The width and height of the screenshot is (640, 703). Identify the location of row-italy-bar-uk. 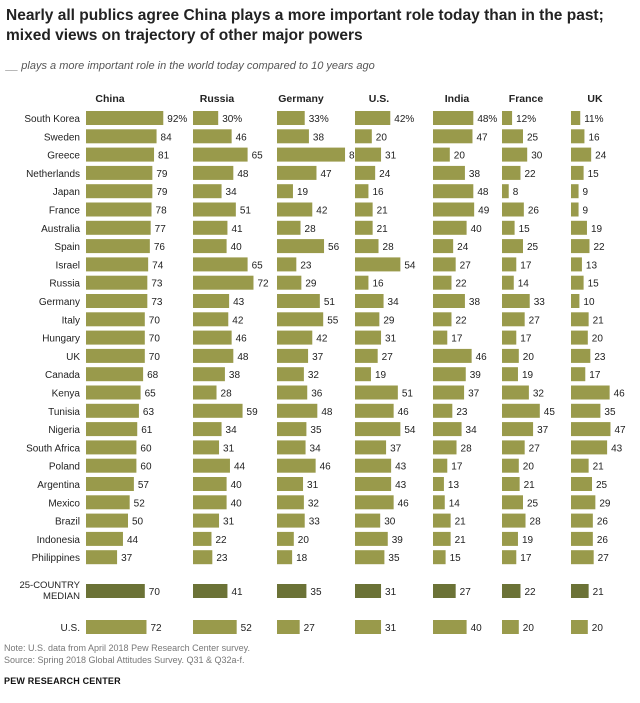
(580, 319).